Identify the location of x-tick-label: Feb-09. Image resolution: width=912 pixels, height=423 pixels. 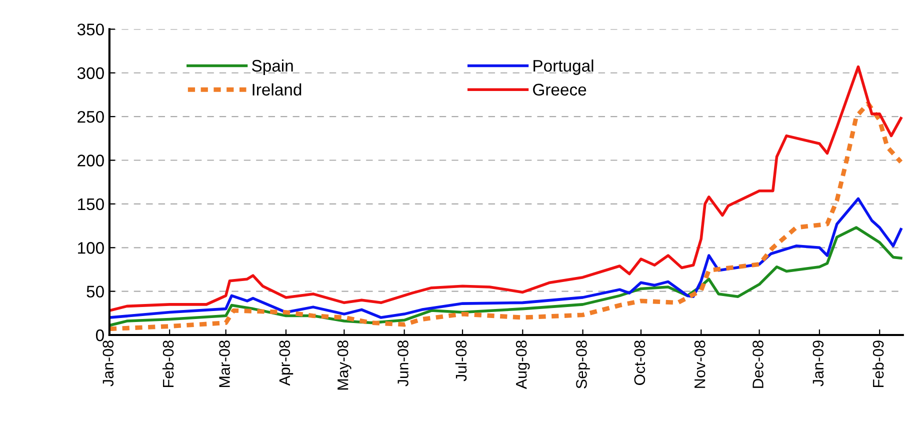
(878, 364).